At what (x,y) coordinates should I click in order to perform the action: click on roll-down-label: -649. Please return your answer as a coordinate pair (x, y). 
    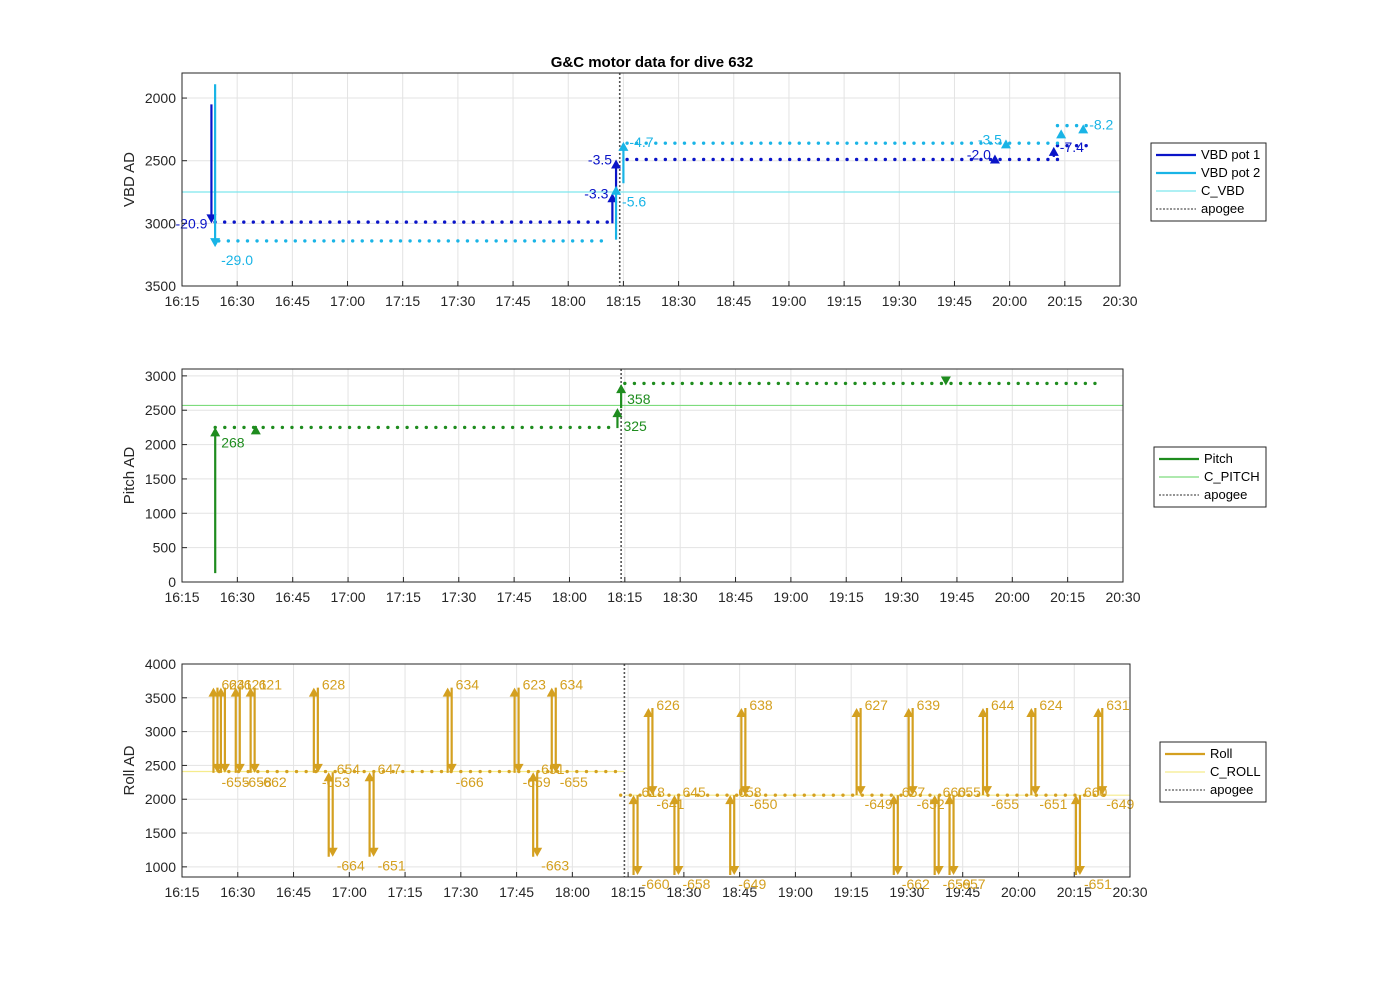
    Looking at the image, I should click on (1120, 804).